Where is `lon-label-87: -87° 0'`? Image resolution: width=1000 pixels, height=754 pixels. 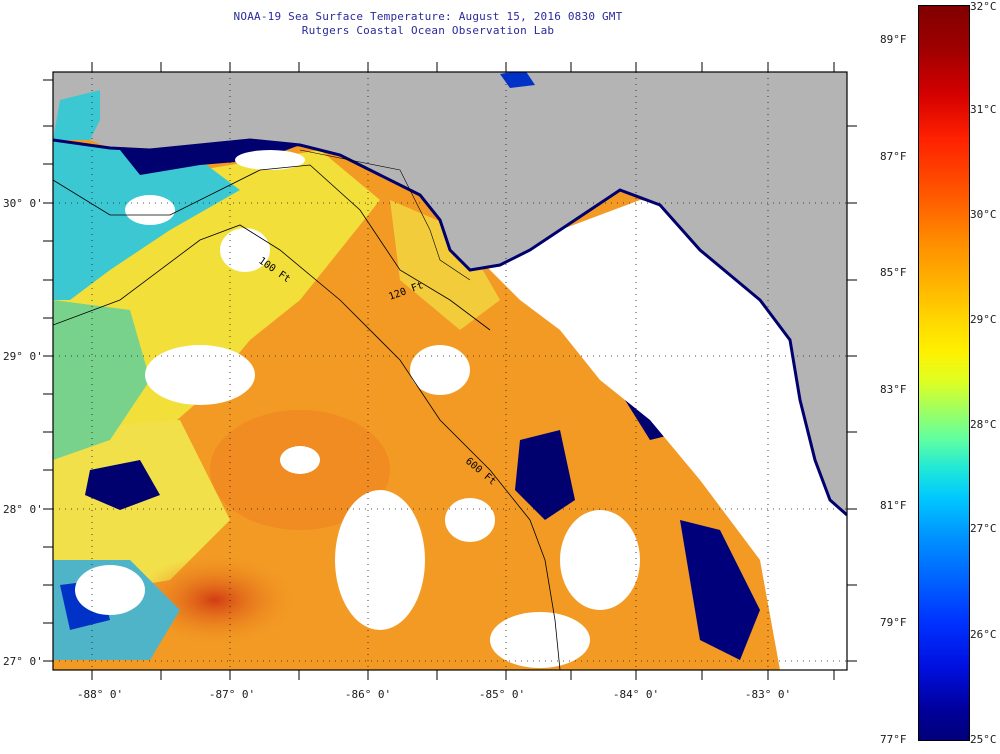 lon-label-87: -87° 0' is located at coordinates (232, 694).